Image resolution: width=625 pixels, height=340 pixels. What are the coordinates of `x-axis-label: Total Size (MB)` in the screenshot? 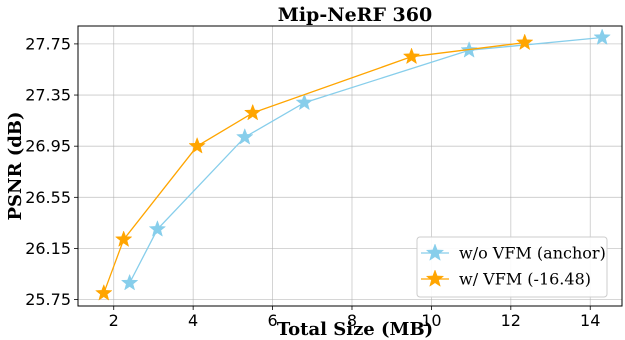 It's located at (355, 329).